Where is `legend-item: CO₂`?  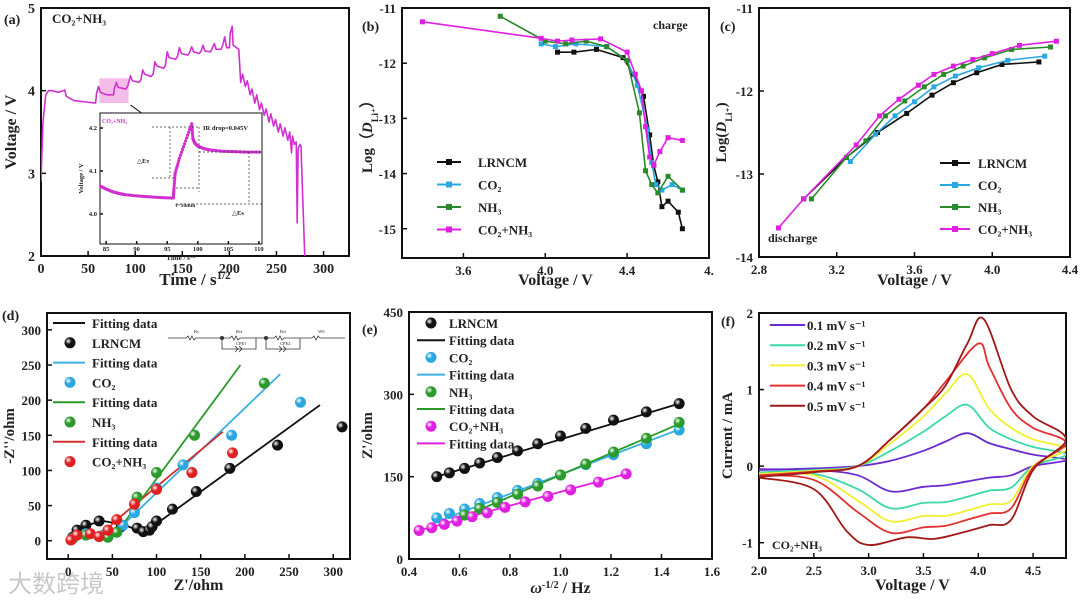 legend-item: CO₂ is located at coordinates (971, 185).